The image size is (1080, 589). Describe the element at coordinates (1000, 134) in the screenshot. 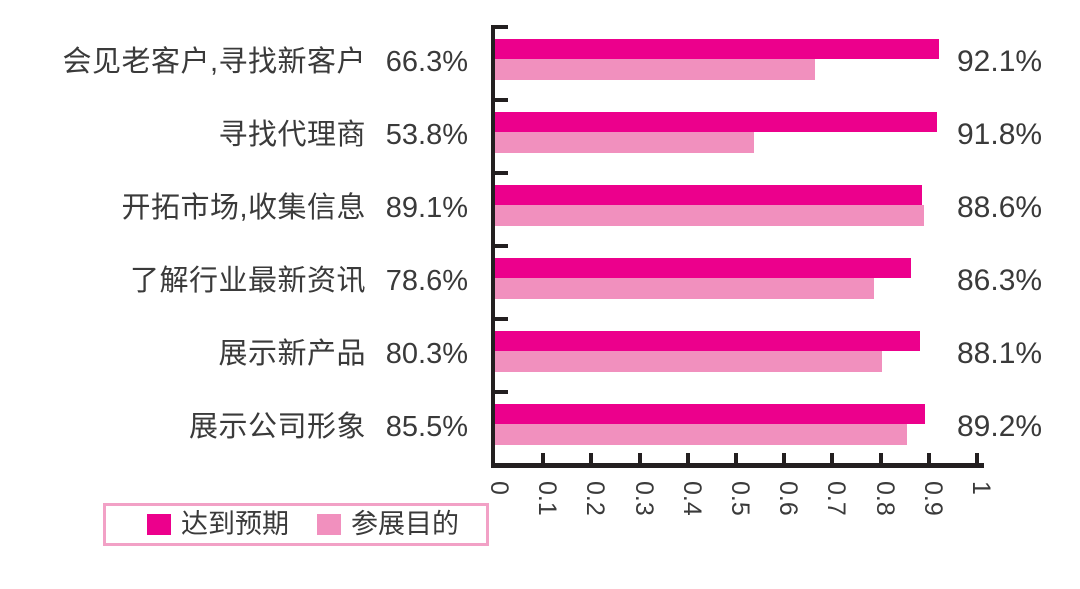

I see `right-value-label: 91.8%` at that location.